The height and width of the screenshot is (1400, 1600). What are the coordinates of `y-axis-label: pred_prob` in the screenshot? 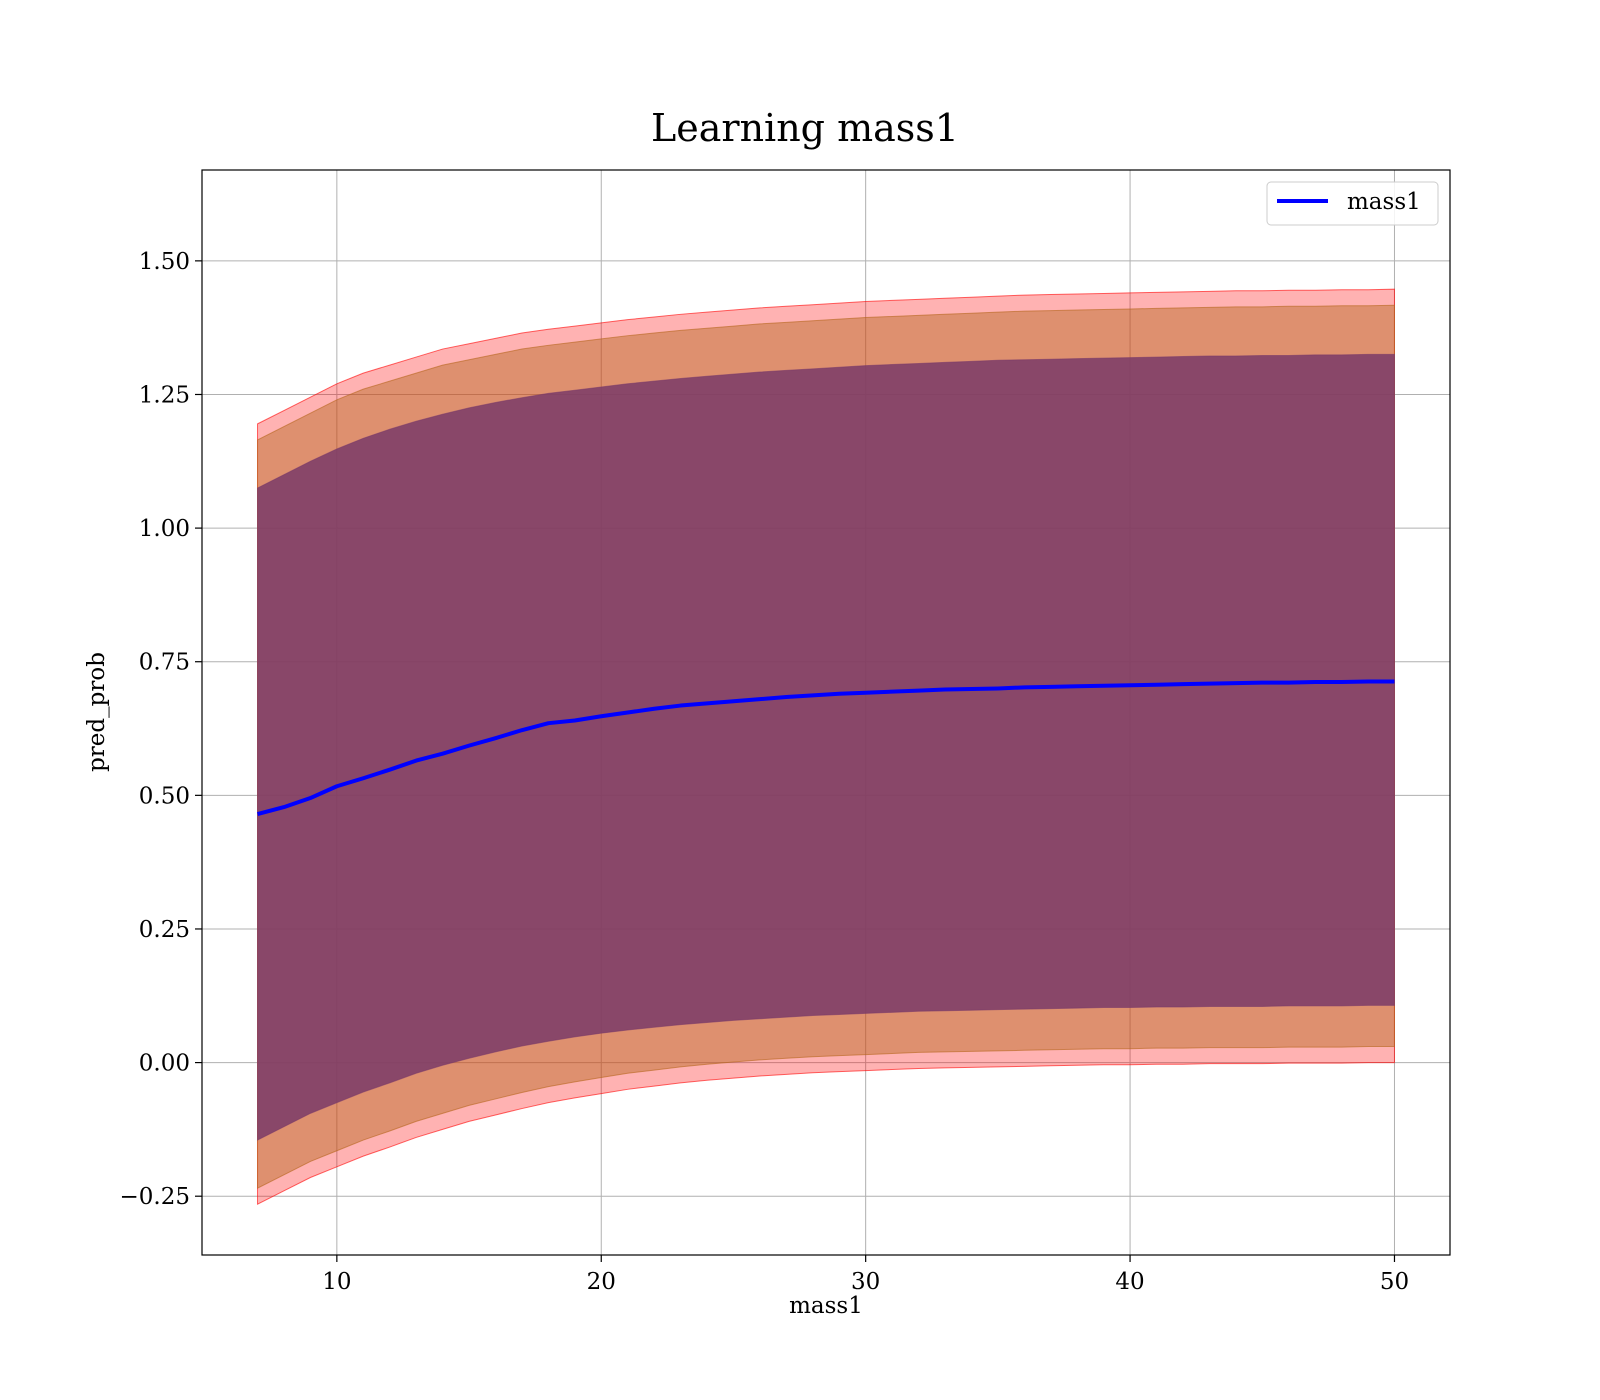 It's located at (97, 712).